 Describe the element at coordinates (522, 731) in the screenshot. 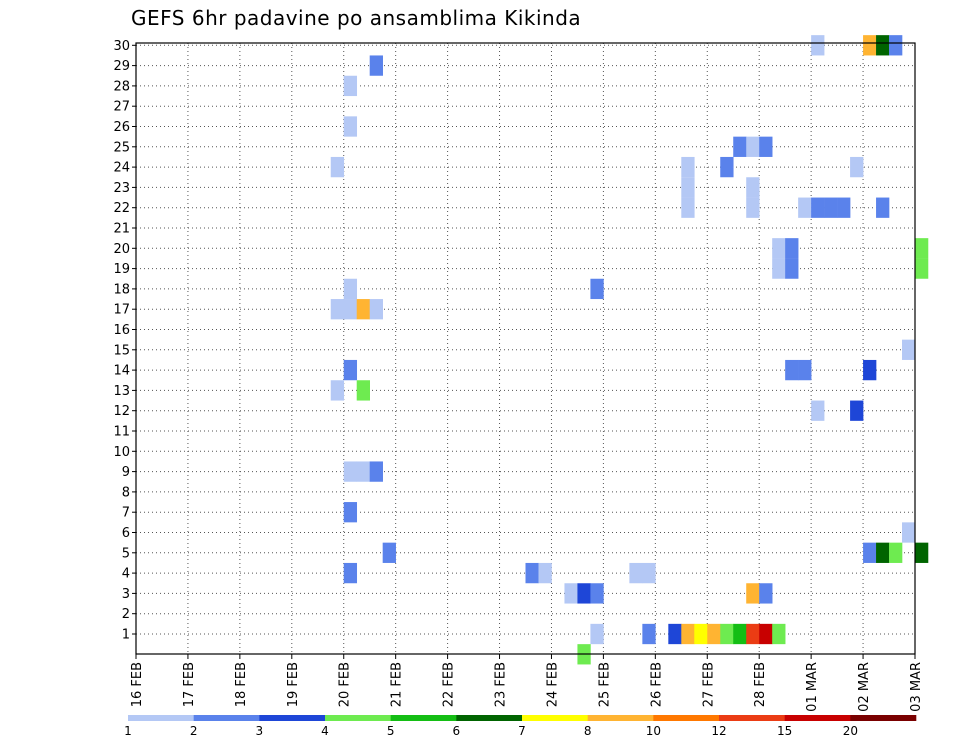

I see `colorbar-label: 7` at that location.